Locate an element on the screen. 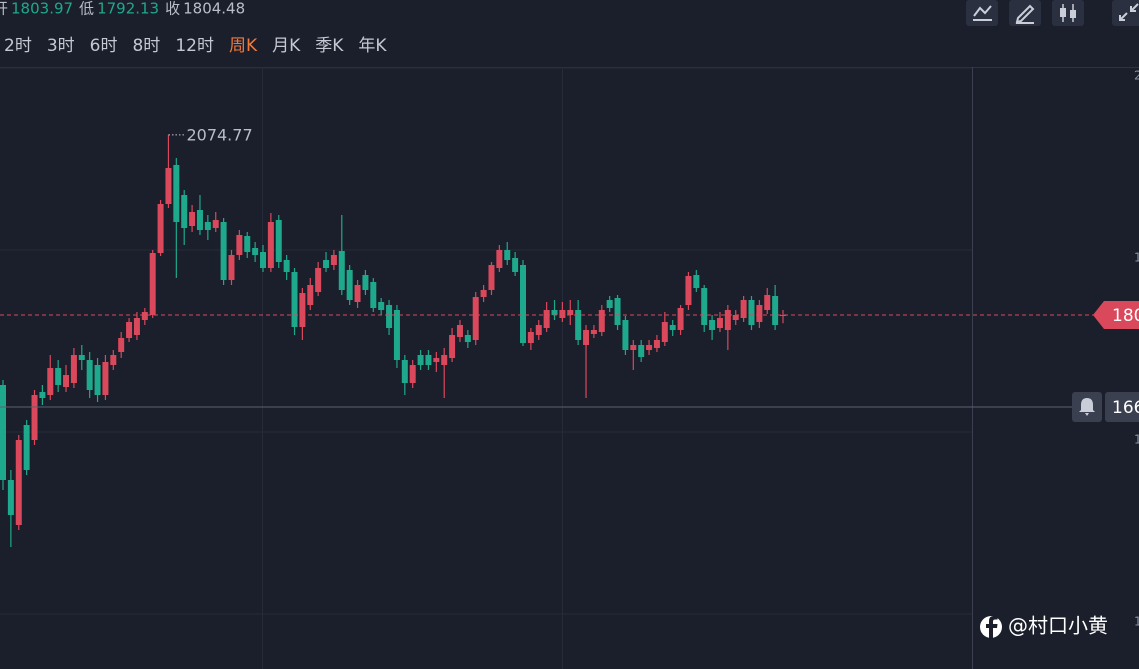 The height and width of the screenshot is (669, 1139). alert-tag is located at coordinates (1122, 407).